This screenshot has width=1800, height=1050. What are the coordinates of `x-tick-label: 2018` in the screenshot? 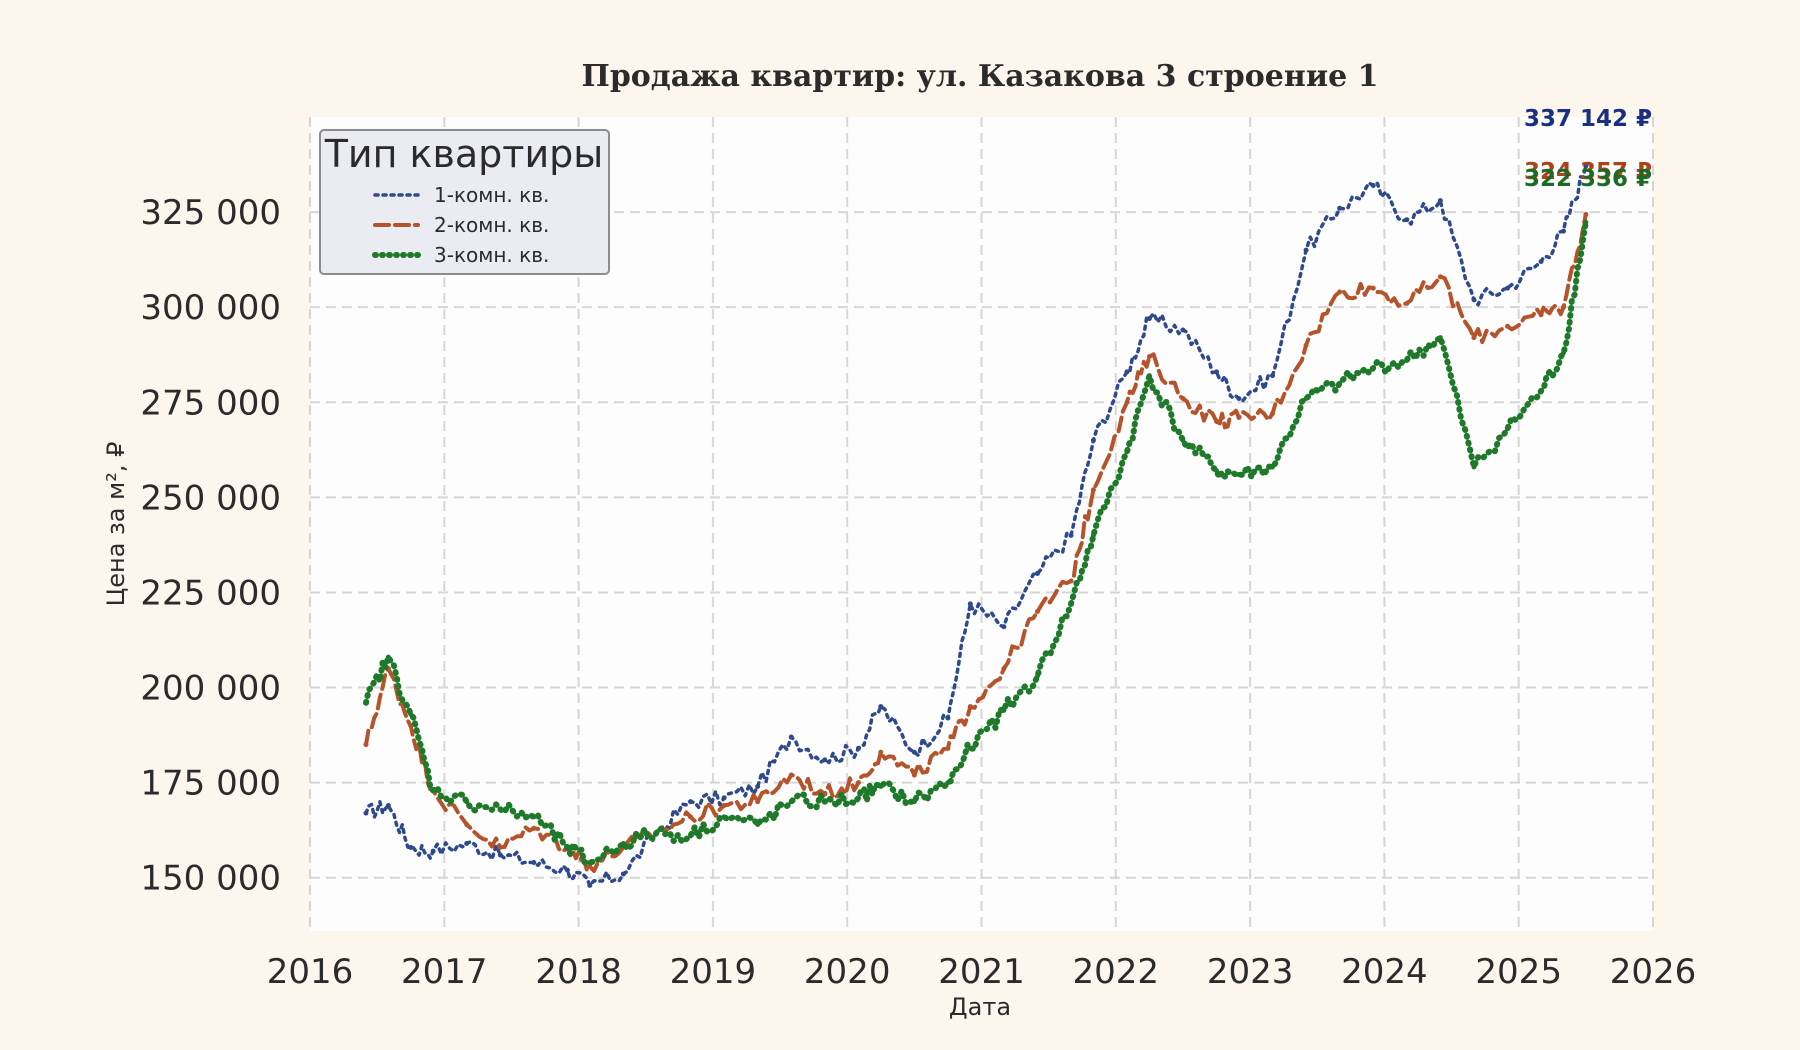 It's located at (578, 972).